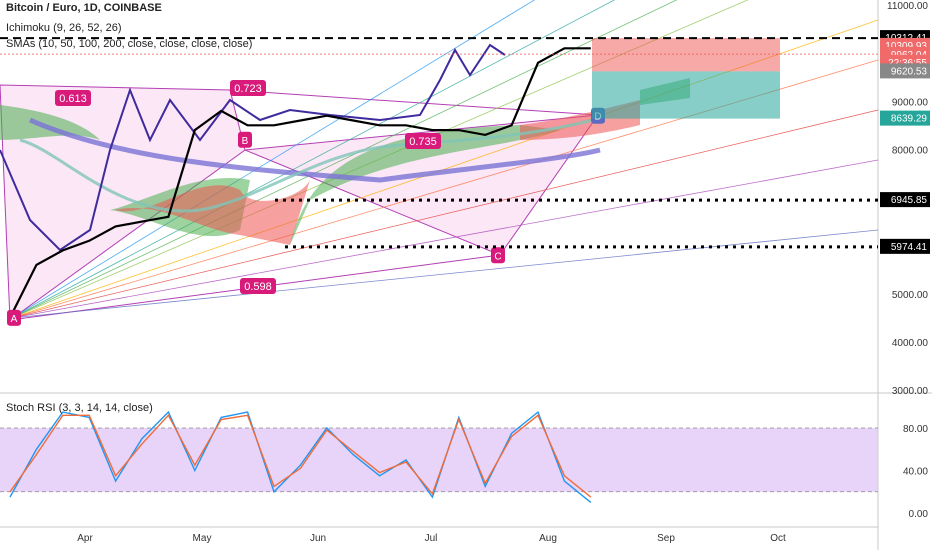  I want to click on ratio-label-r2: 0.723, so click(248, 88).